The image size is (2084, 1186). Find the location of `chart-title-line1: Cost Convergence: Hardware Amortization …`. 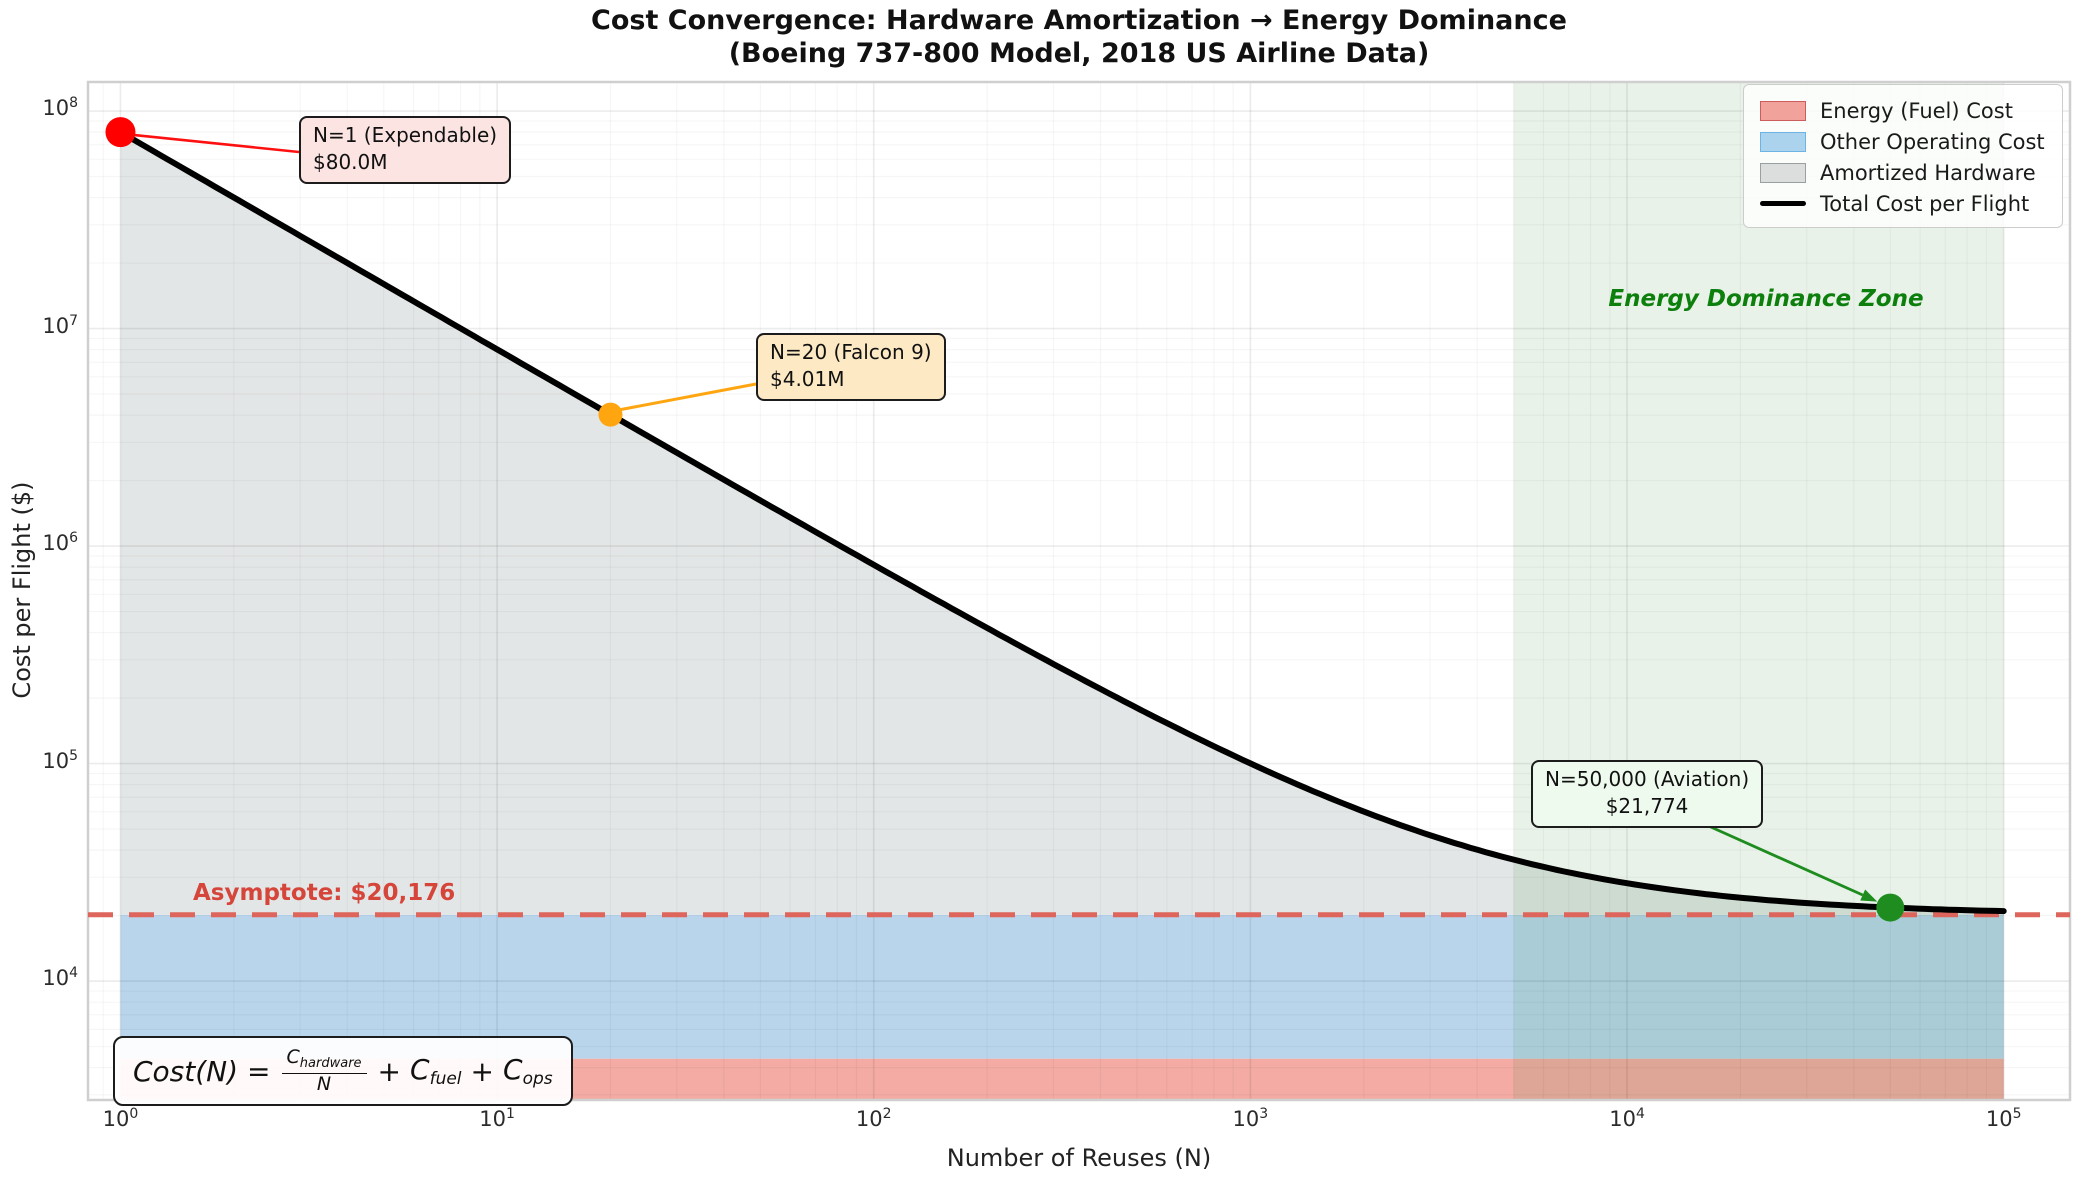

chart-title-line1: Cost Convergence: Hardware Amortization … is located at coordinates (1079, 20).